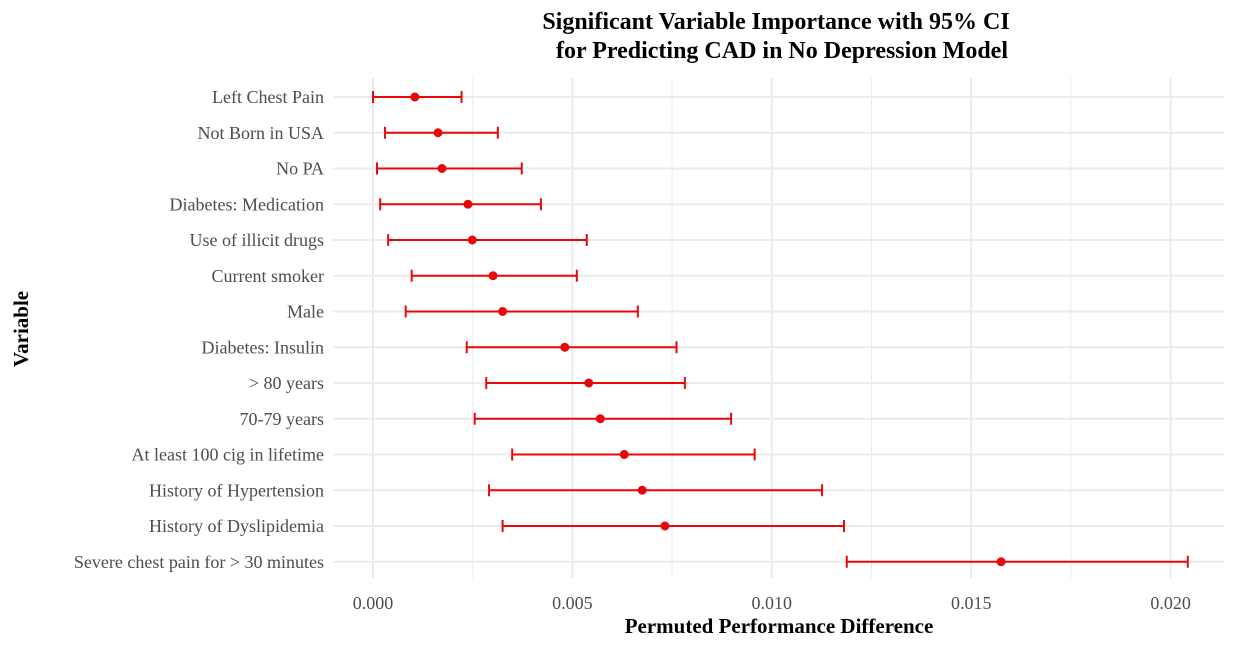 This screenshot has height=648, width=1235. Describe the element at coordinates (268, 97) in the screenshot. I see `y-tick-label: Left Chest Pain` at that location.